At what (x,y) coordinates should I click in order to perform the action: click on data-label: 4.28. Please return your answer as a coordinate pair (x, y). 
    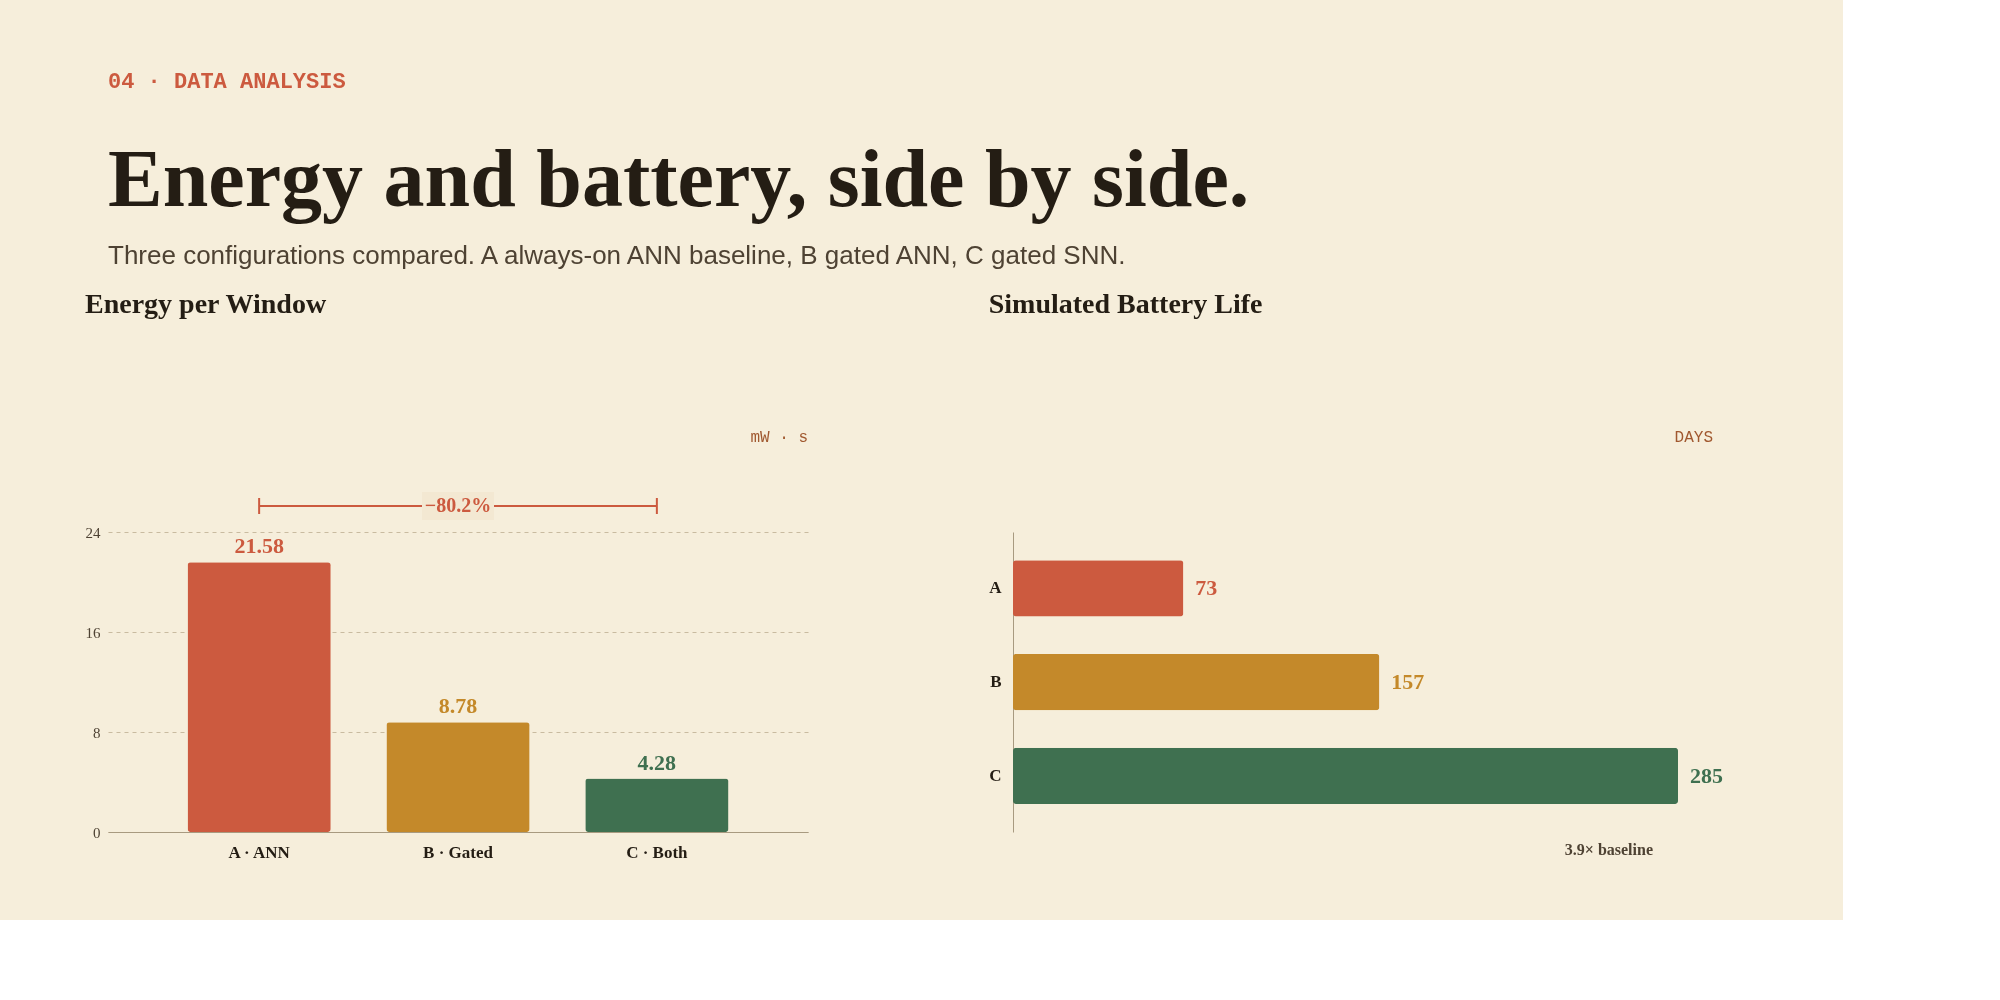
    Looking at the image, I should click on (657, 762).